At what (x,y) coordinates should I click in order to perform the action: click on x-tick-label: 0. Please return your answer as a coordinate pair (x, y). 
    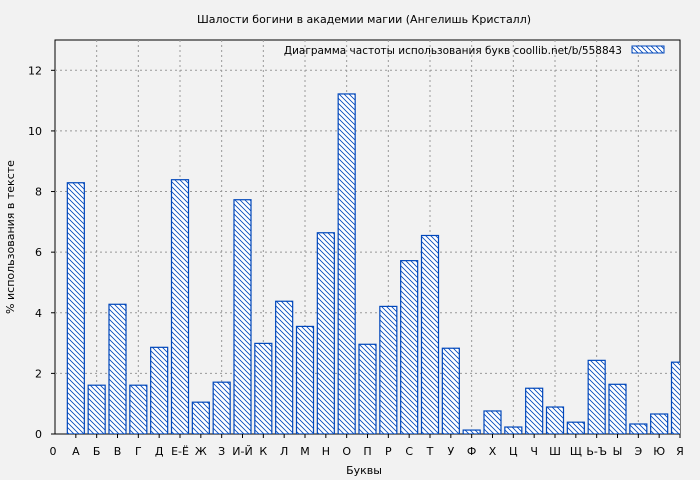
    Looking at the image, I should click on (53, 451).